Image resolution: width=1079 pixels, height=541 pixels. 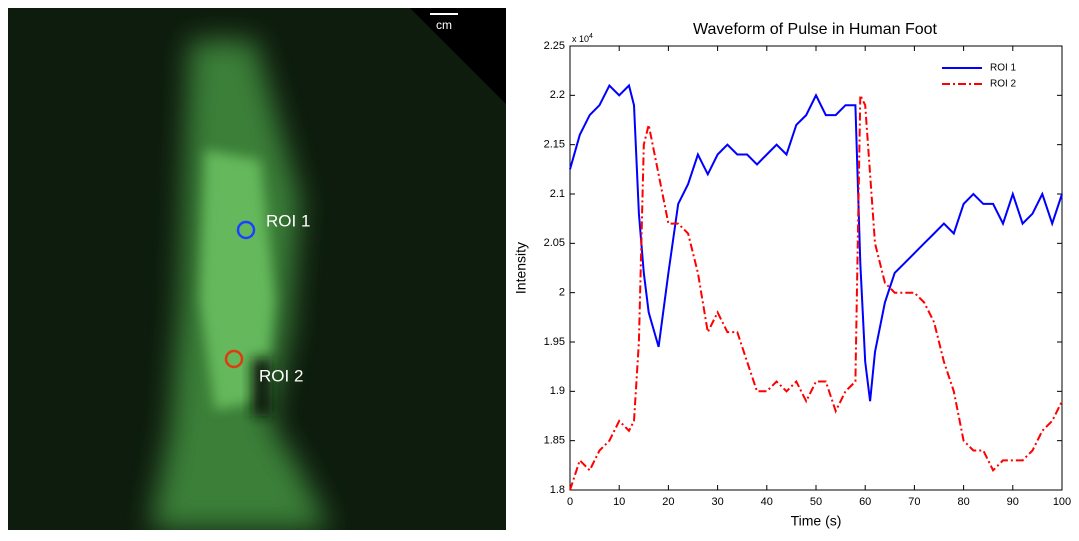 I want to click on x-tick-label: 60, so click(x=865, y=502).